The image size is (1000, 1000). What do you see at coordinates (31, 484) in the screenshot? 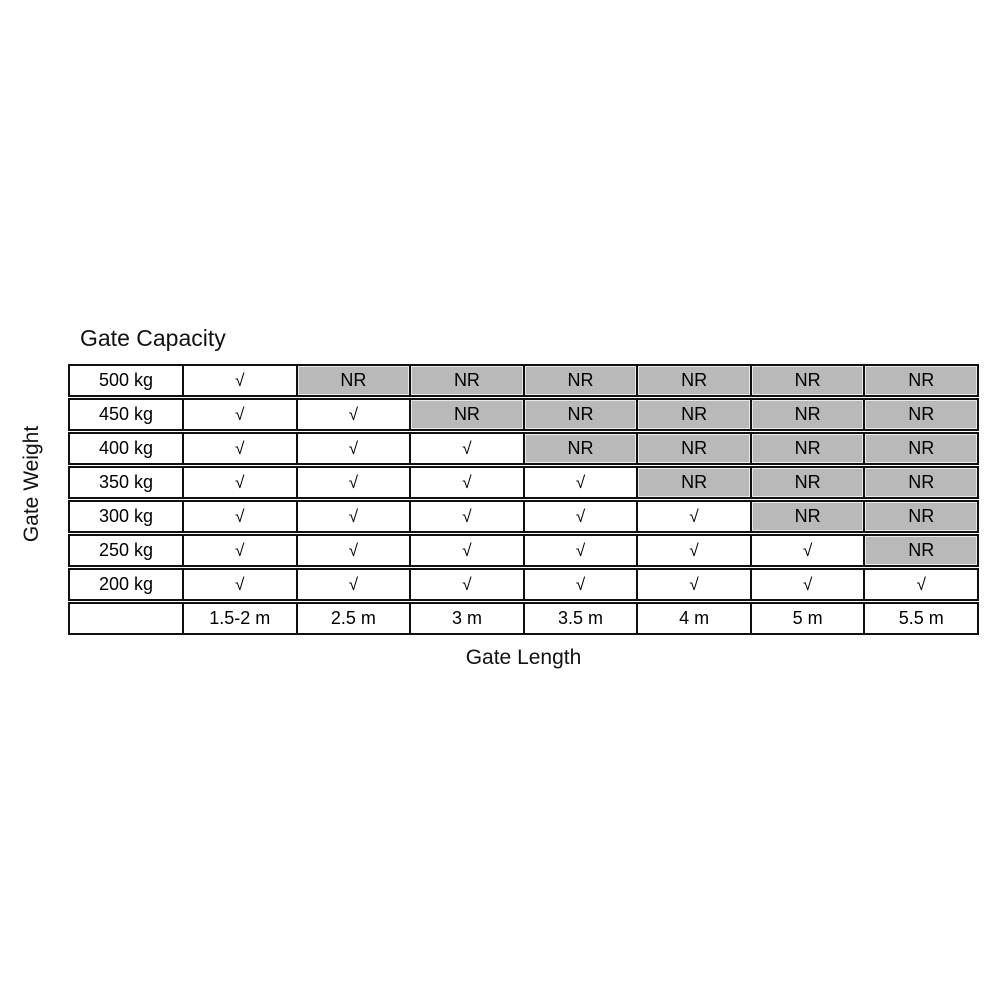
I see `y-axis-label: Gate Weight` at bounding box center [31, 484].